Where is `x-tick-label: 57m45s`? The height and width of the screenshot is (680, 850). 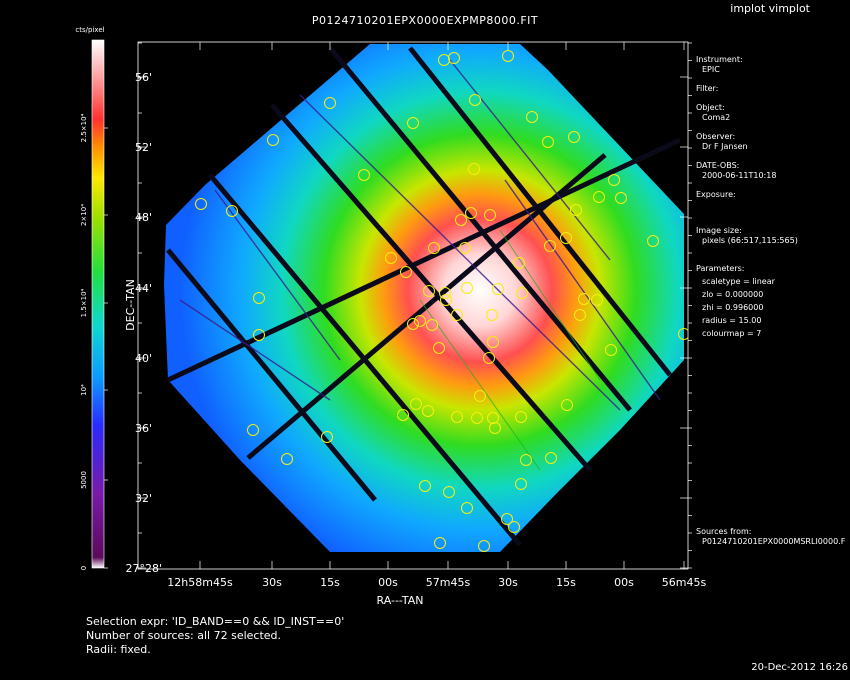
x-tick-label: 57m45s is located at coordinates (448, 582).